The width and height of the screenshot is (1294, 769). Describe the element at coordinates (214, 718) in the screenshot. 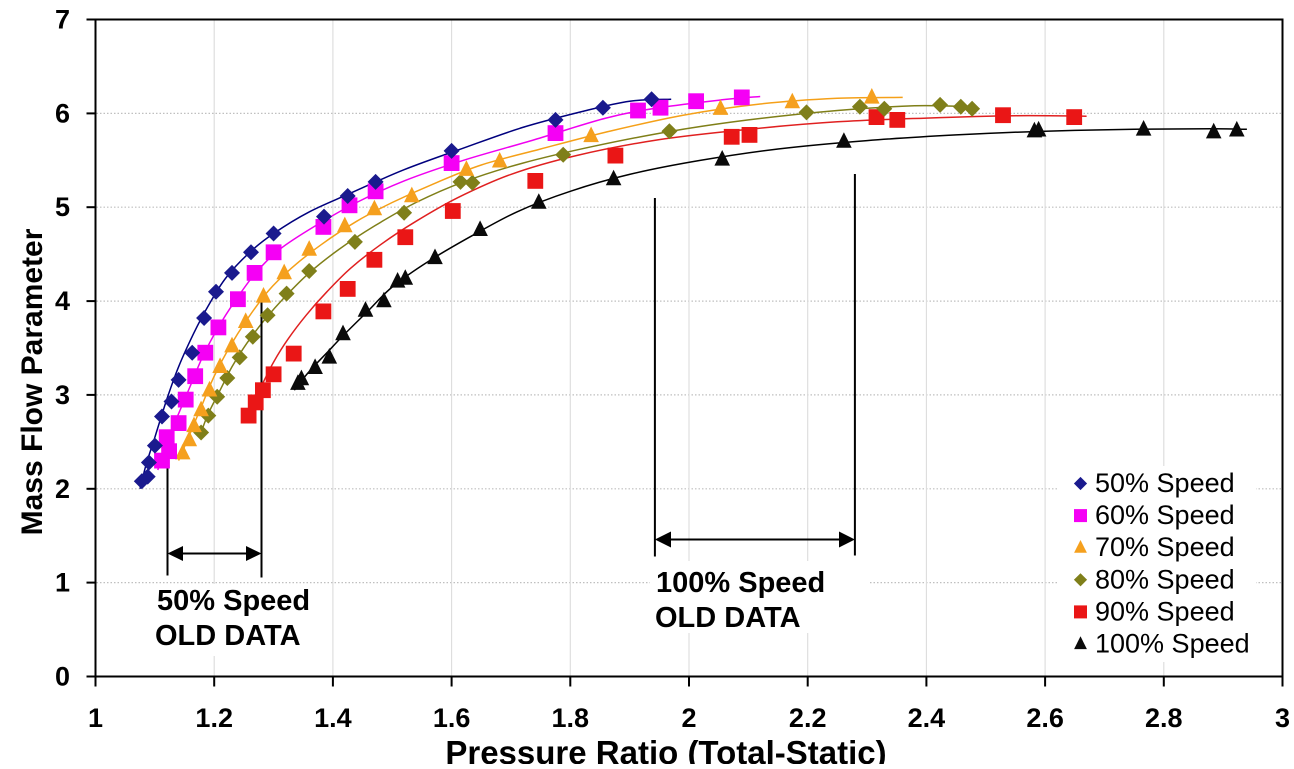

I see `svg-text: 1.2` at that location.